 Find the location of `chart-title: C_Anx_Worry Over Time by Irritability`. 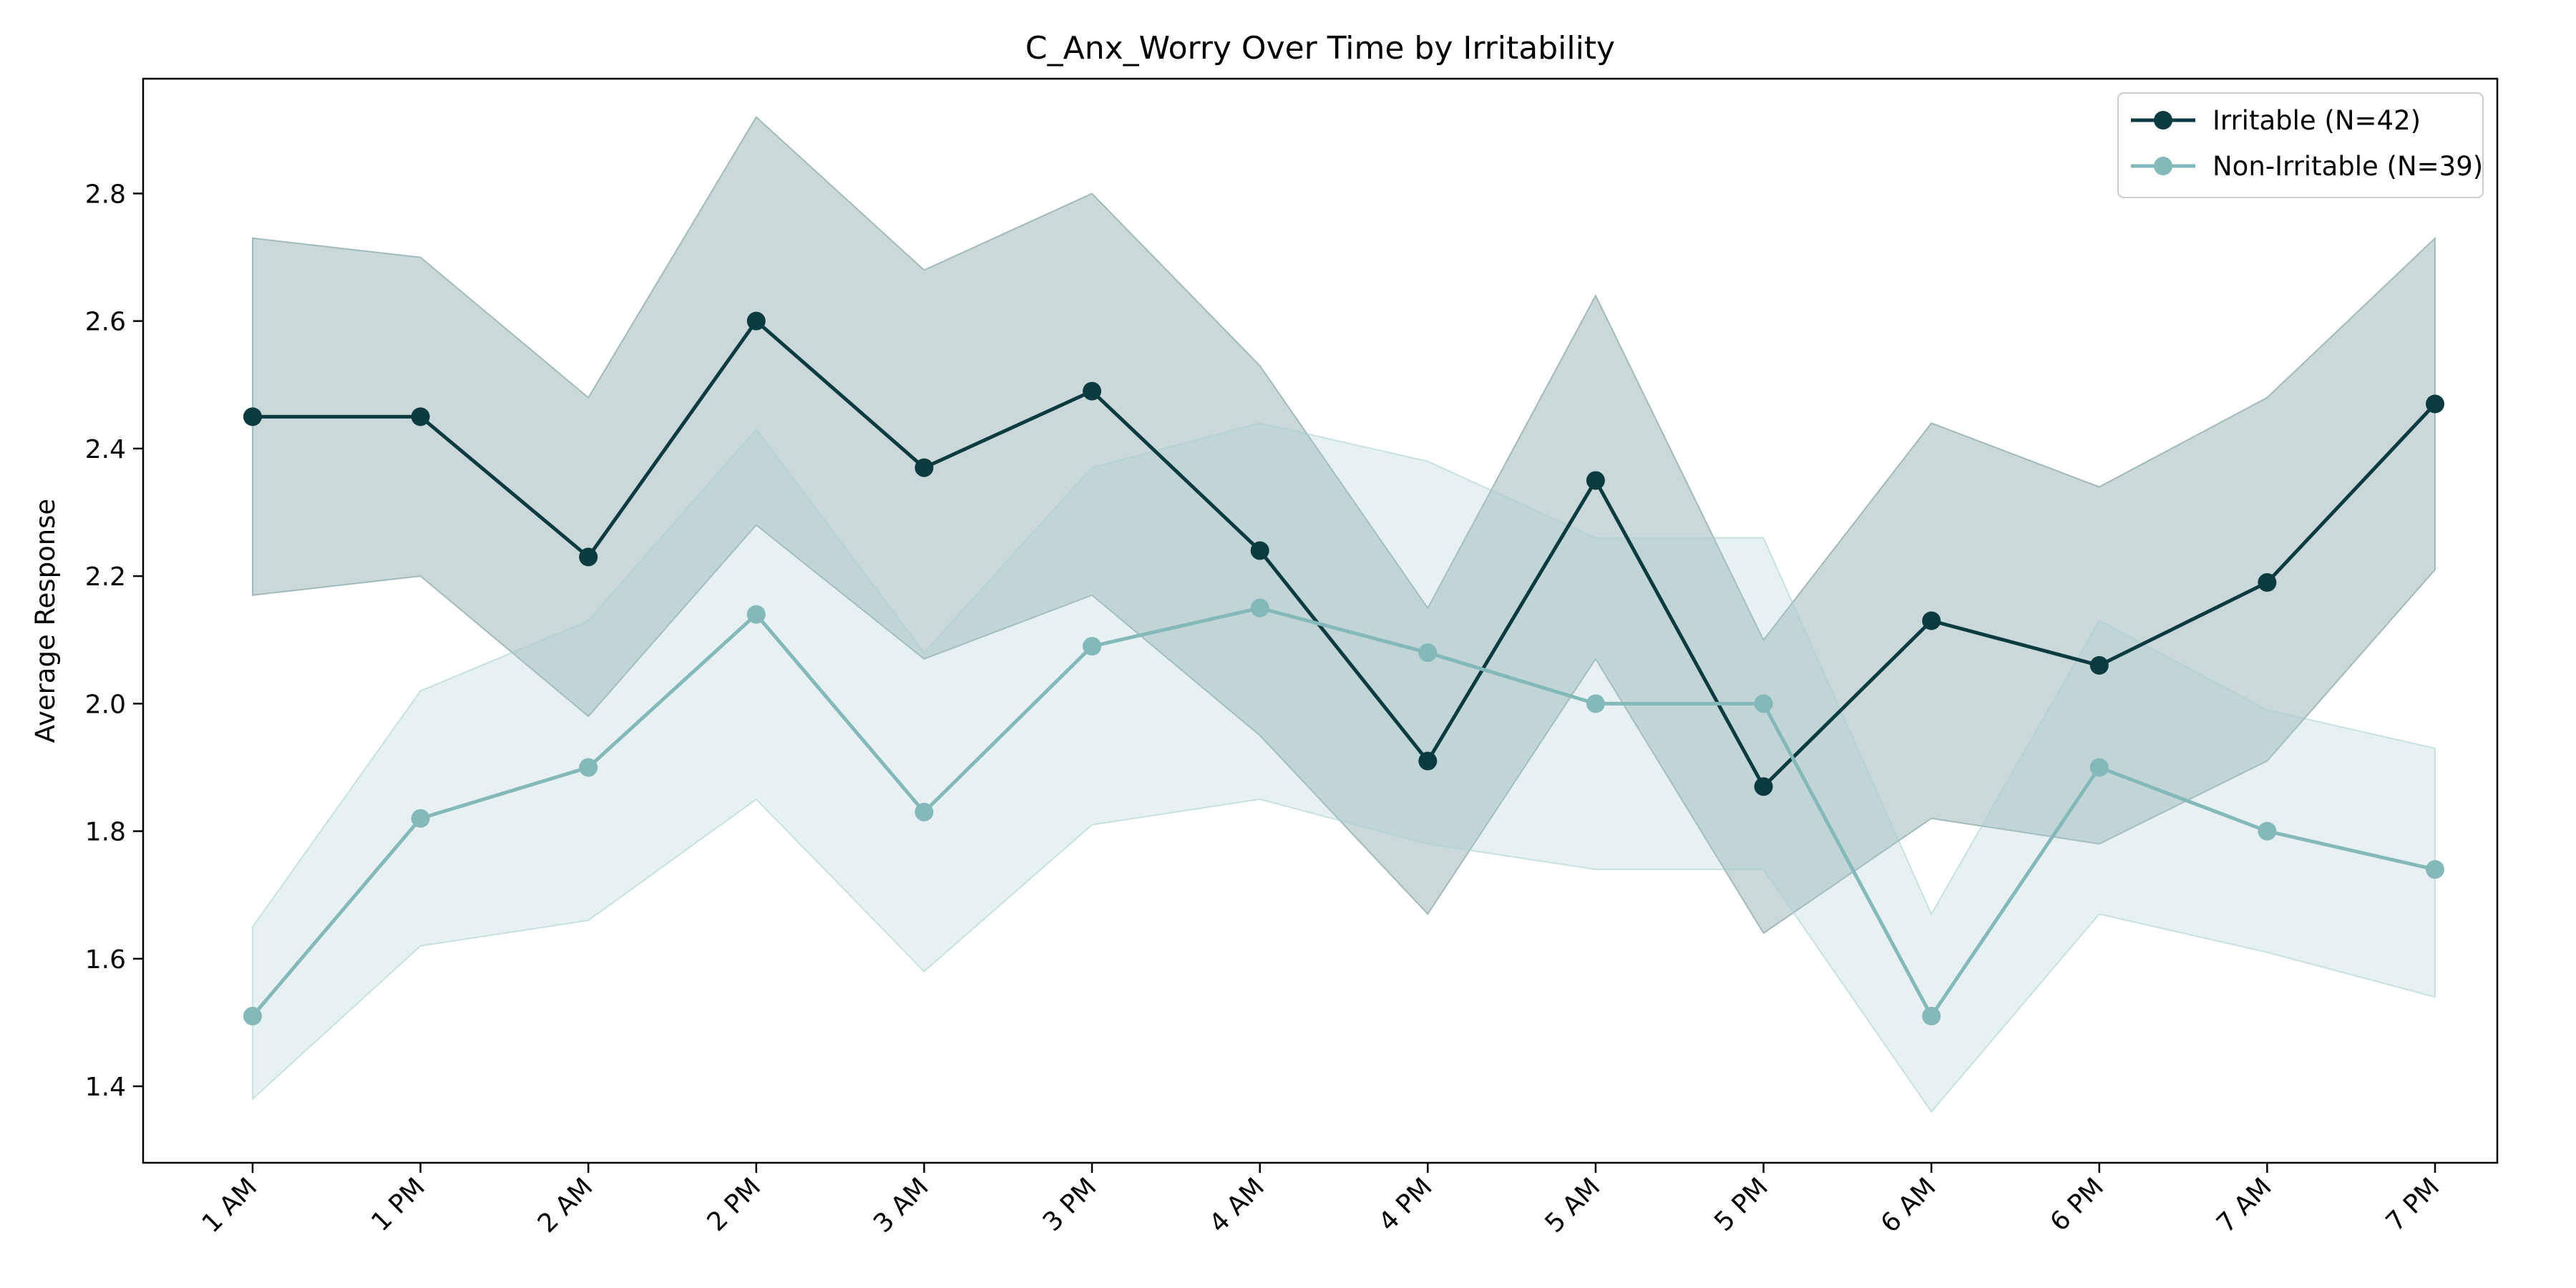

chart-title: C_Anx_Worry Over Time by Irritability is located at coordinates (1320, 48).